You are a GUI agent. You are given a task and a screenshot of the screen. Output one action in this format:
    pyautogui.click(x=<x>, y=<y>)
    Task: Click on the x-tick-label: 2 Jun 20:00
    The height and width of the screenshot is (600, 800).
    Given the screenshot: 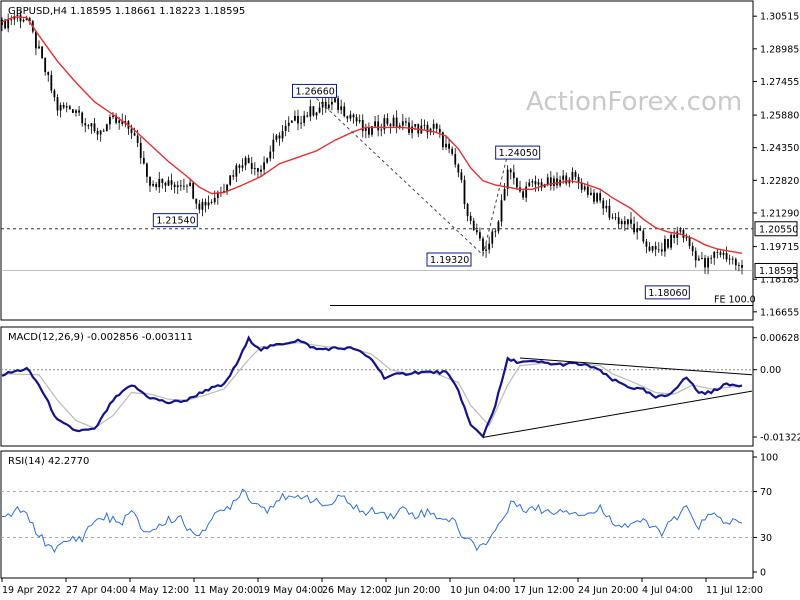 What is the action you would take?
    pyautogui.click(x=413, y=590)
    